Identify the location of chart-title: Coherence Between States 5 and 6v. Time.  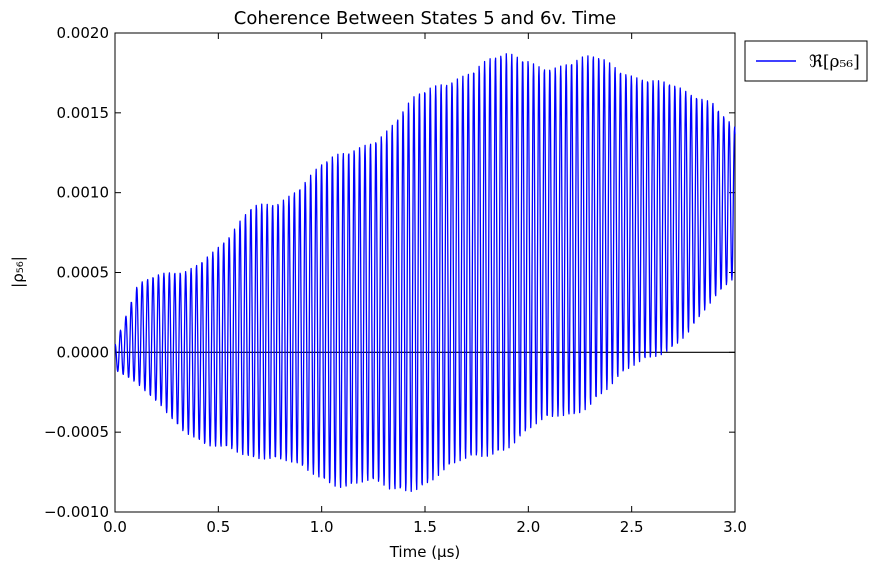
(425, 18).